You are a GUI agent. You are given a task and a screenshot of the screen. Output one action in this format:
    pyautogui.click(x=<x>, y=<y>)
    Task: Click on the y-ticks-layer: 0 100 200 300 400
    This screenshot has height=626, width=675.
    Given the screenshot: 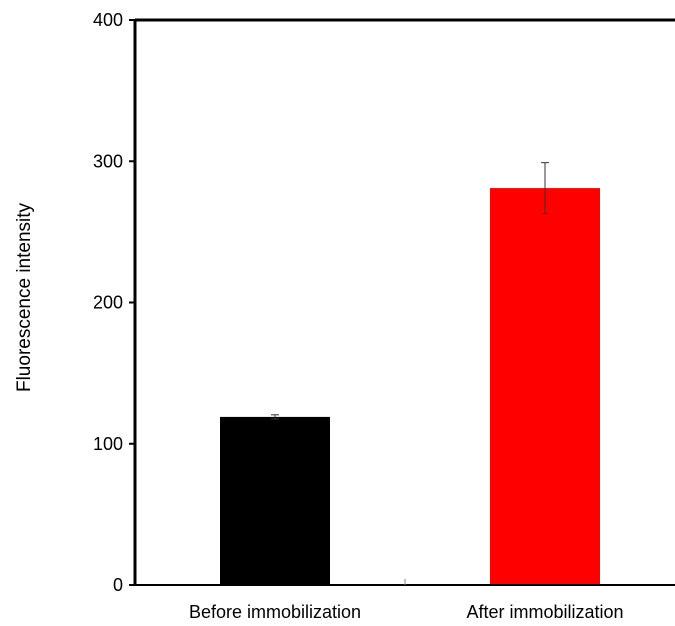 What is the action you would take?
    pyautogui.click(x=114, y=302)
    